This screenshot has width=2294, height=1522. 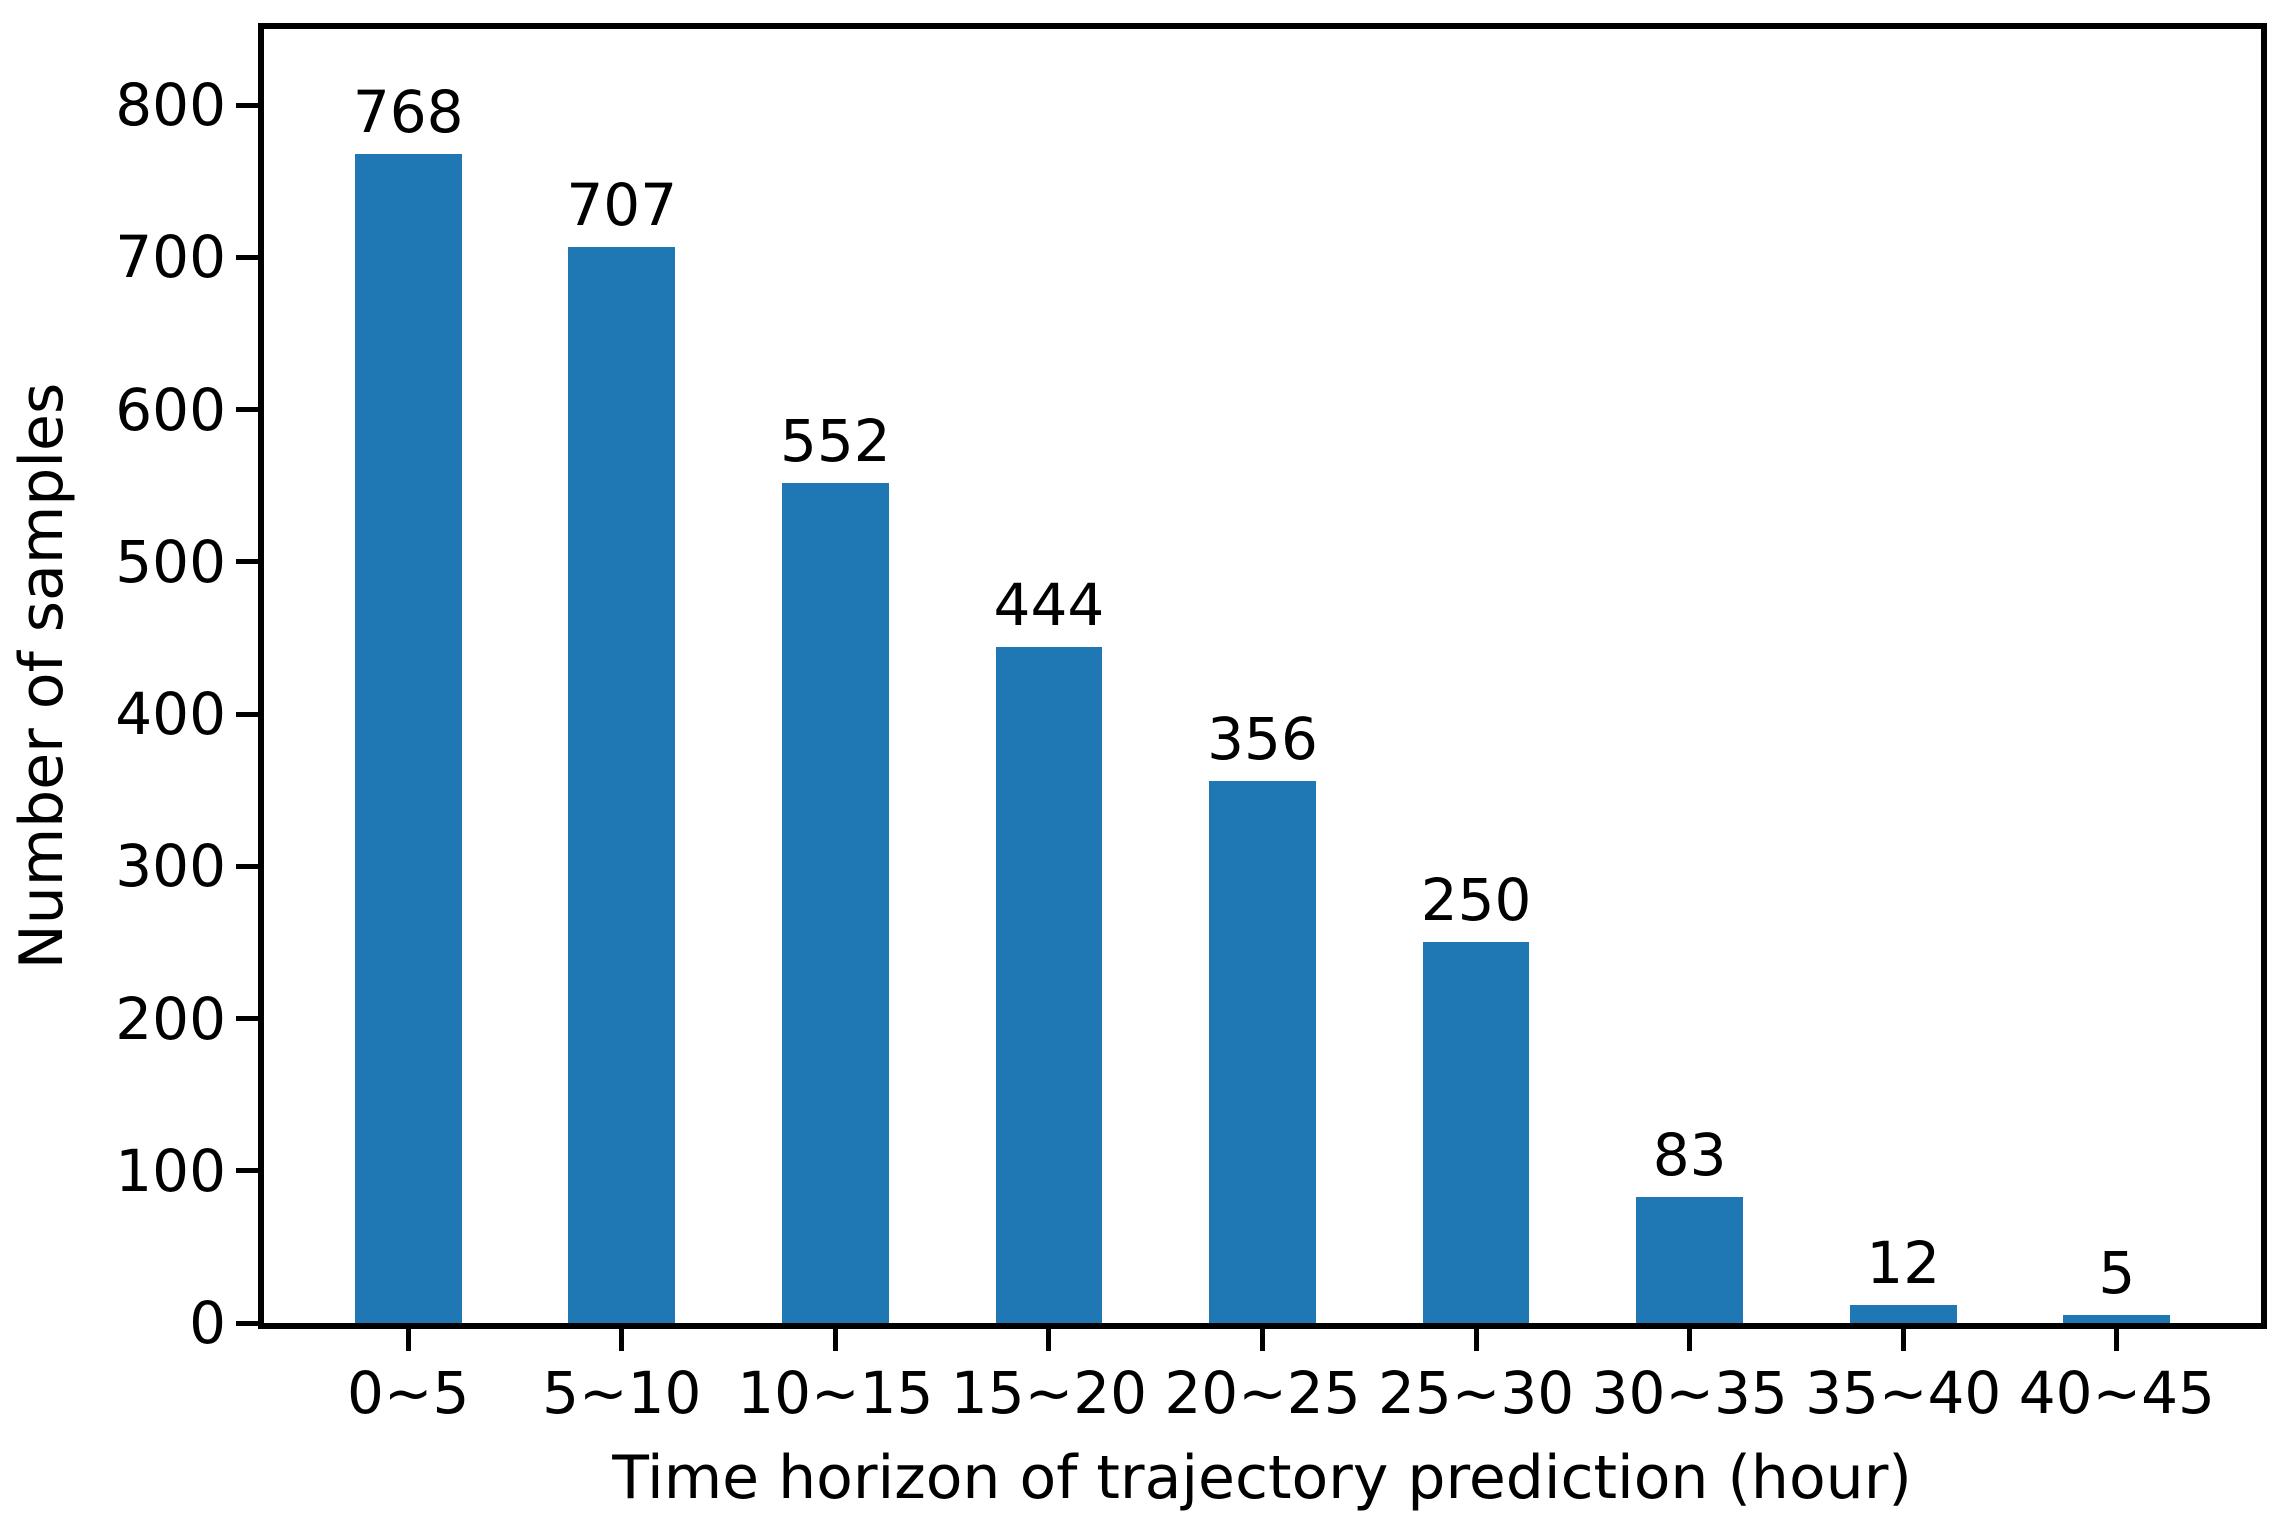 I want to click on y-tick-label: 100, so click(x=170, y=1170).